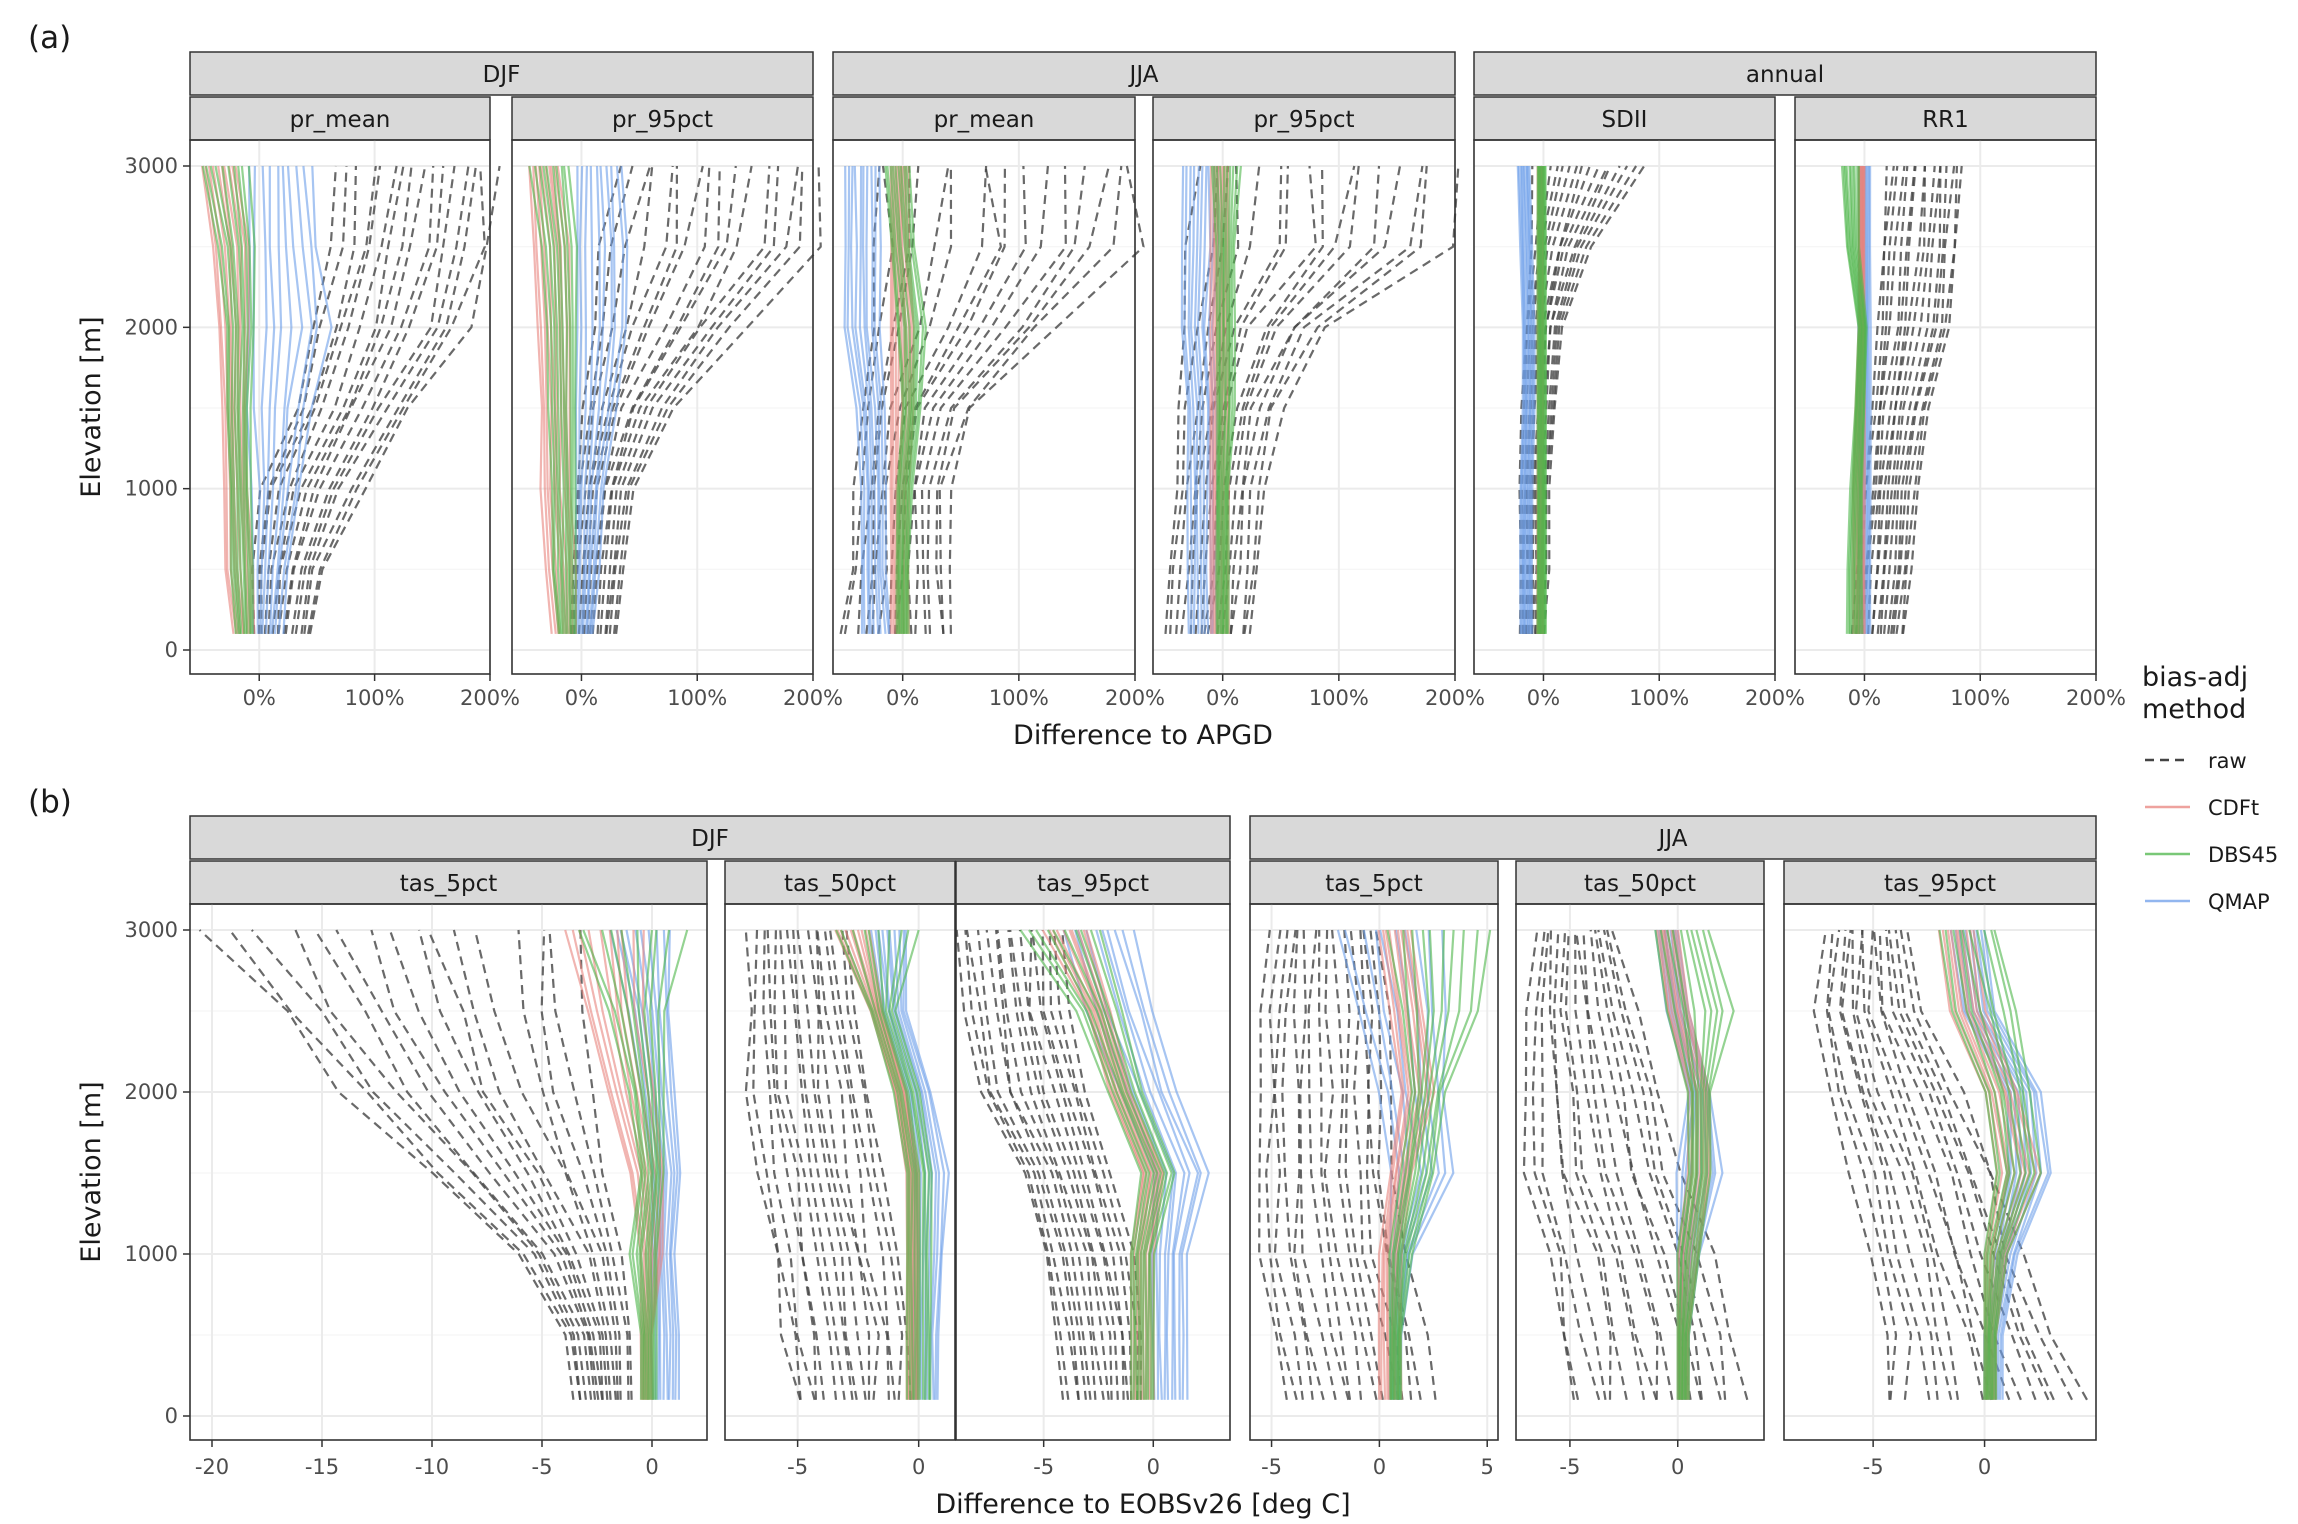 This screenshot has width=2298, height=1524. What do you see at coordinates (449, 884) in the screenshot?
I see `panel-strip-label: tas_5pct` at bounding box center [449, 884].